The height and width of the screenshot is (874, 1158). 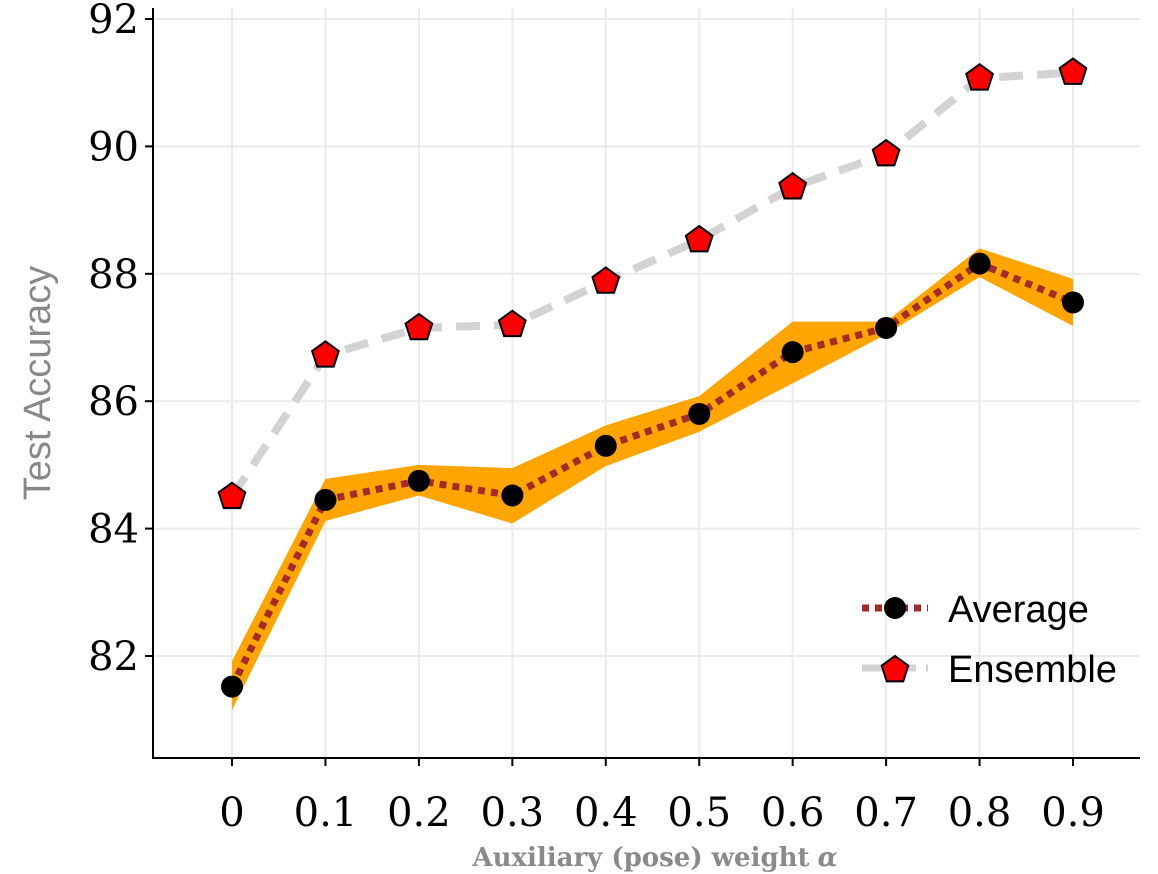 What do you see at coordinates (513, 813) in the screenshot?
I see `x-tick-label-3: 0.3` at bounding box center [513, 813].